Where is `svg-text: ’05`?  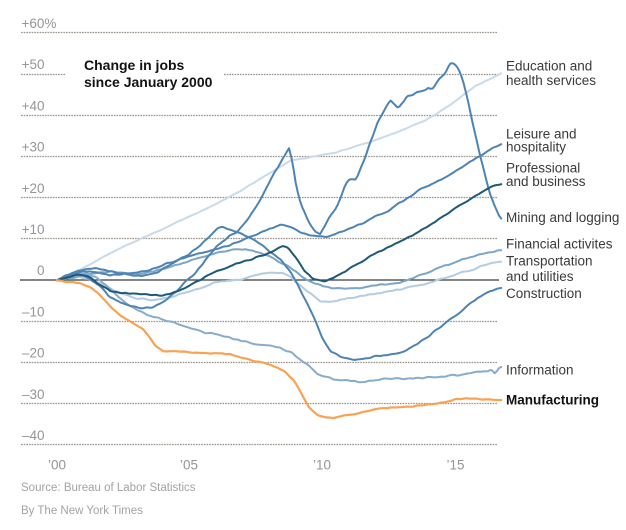 svg-text: ’05 is located at coordinates (189, 465).